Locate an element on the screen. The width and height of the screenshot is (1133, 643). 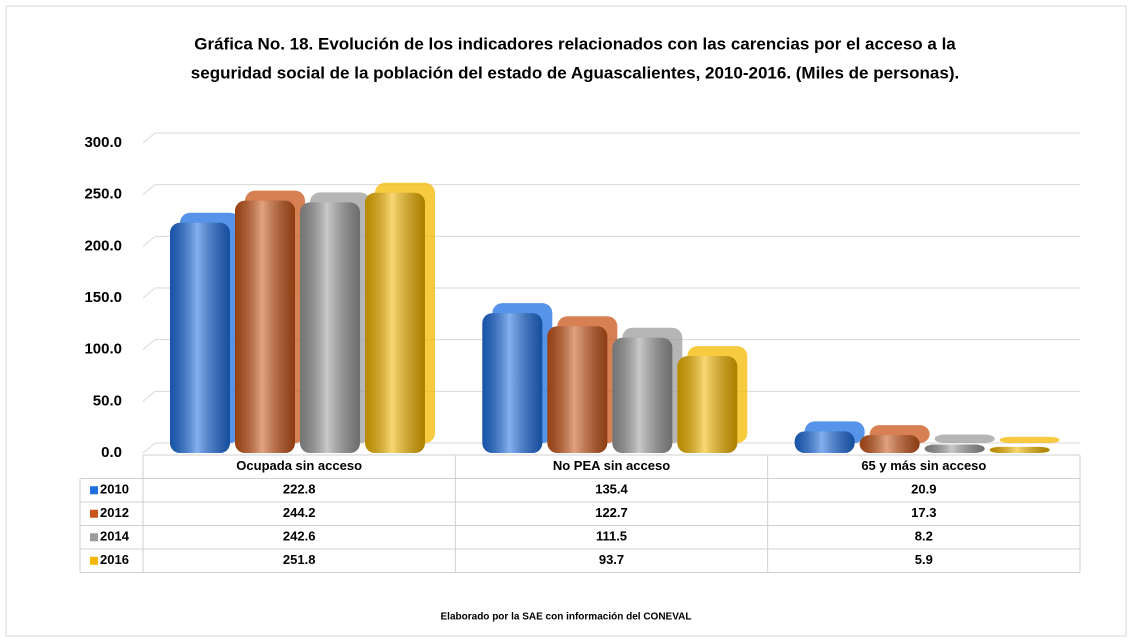
y-tick-label: 0.0 is located at coordinates (111, 452).